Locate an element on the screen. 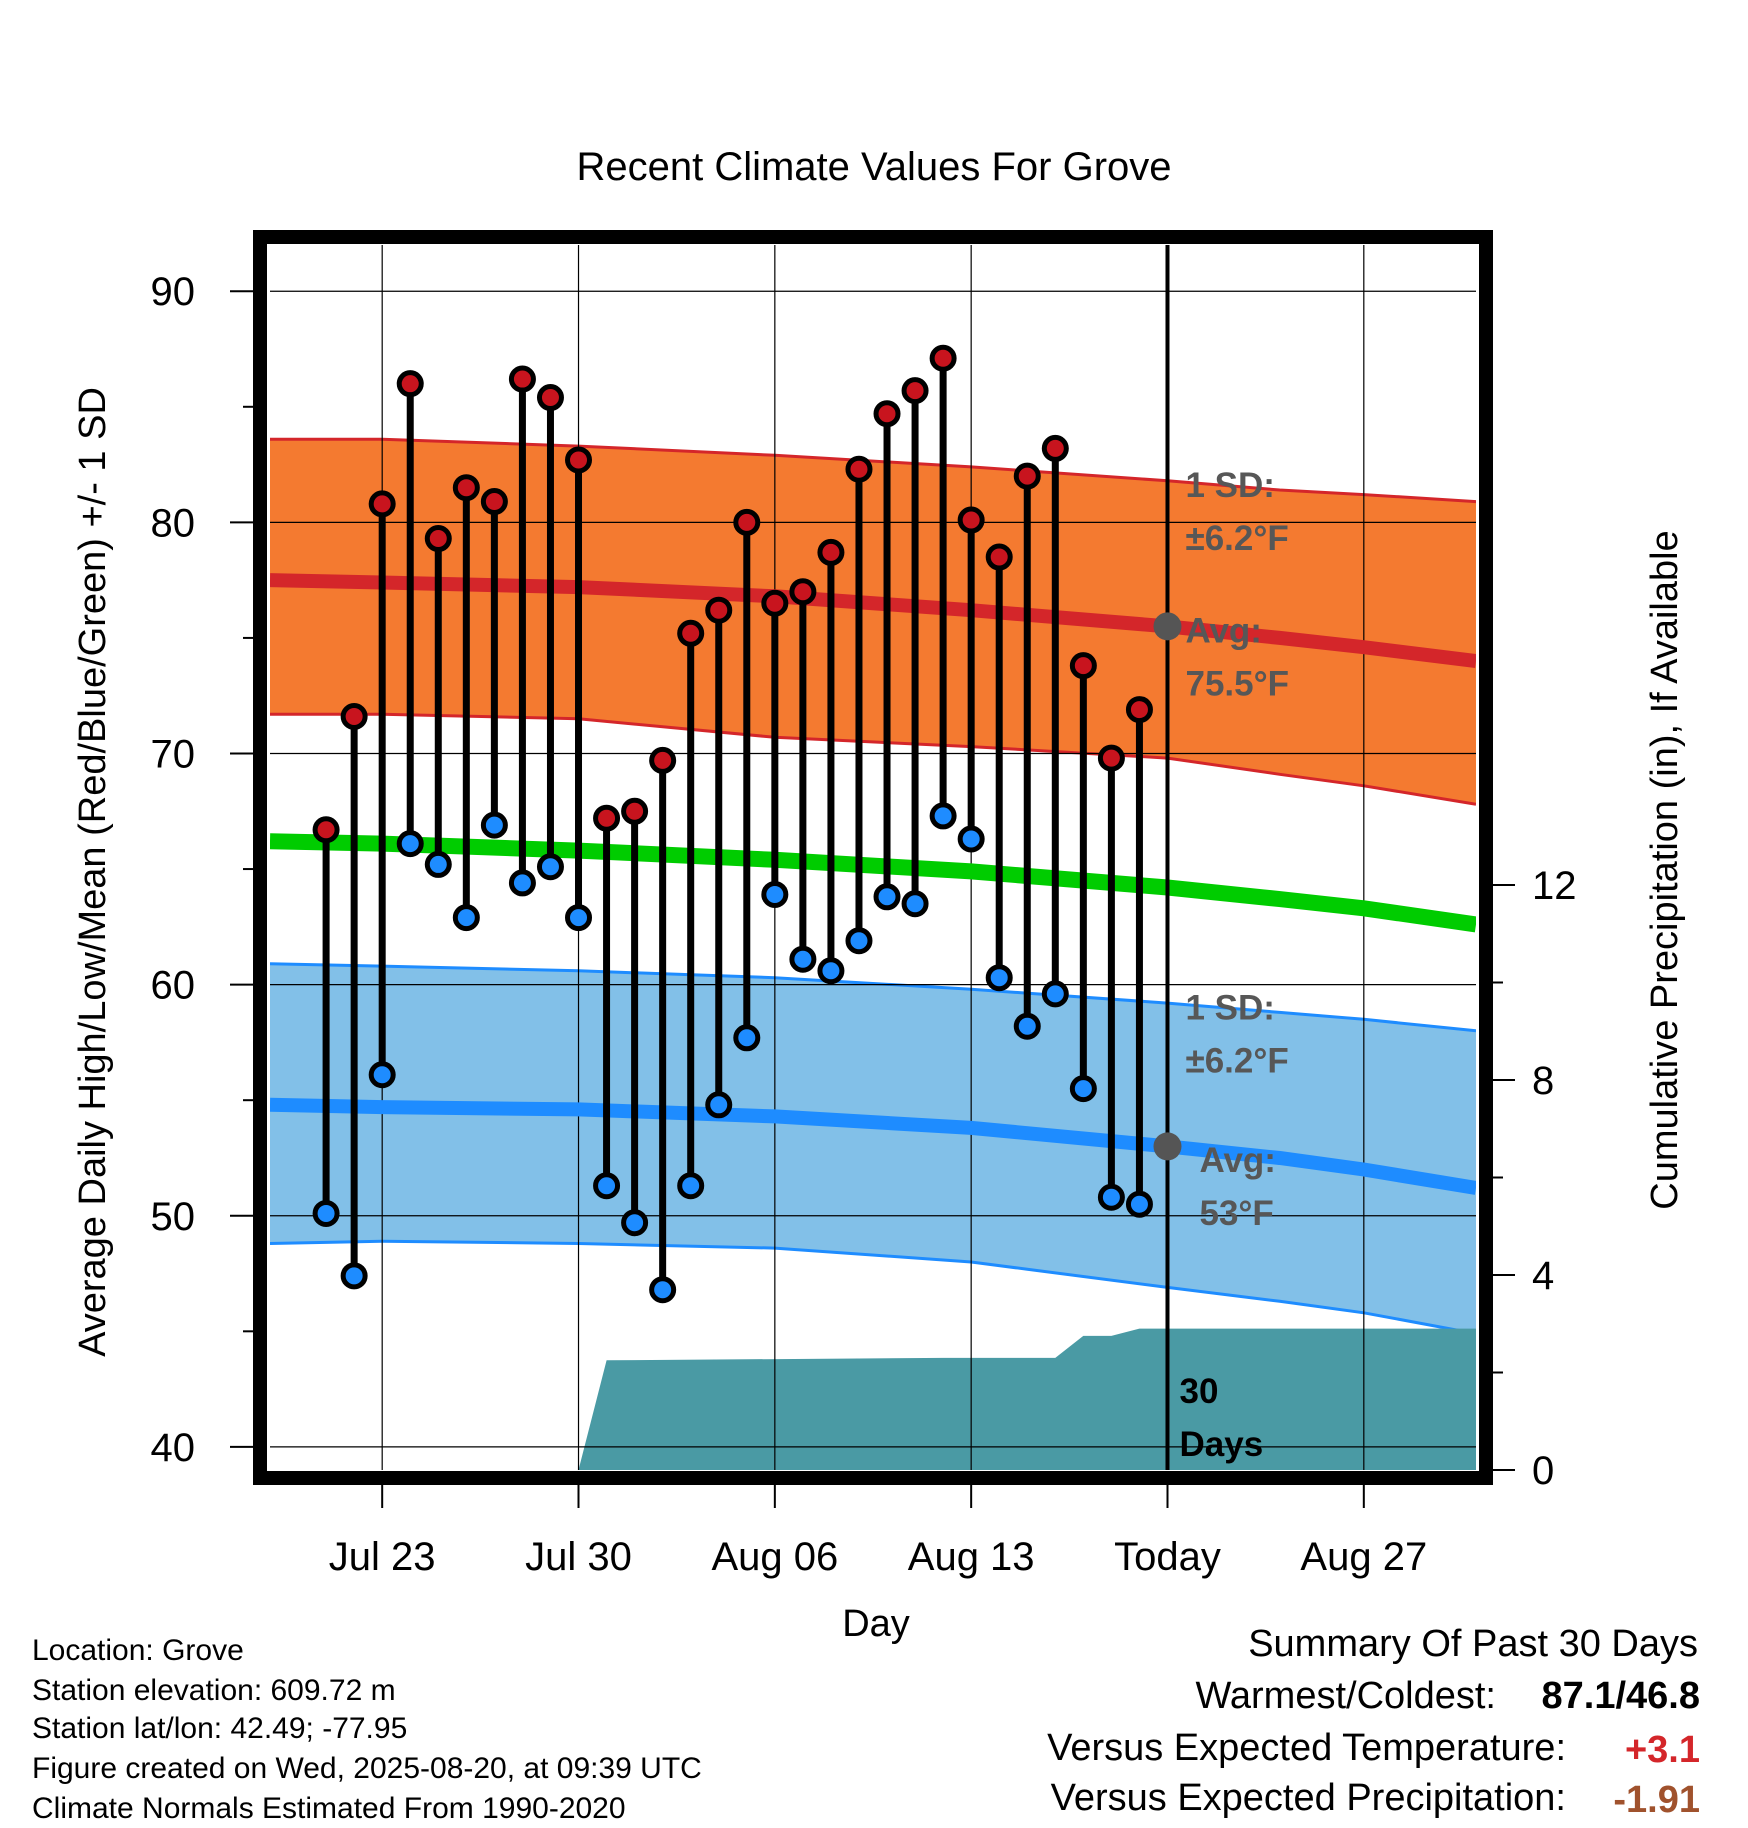 The image size is (1748, 1828). x-tick-label: Aug 27 is located at coordinates (1363, 1557).